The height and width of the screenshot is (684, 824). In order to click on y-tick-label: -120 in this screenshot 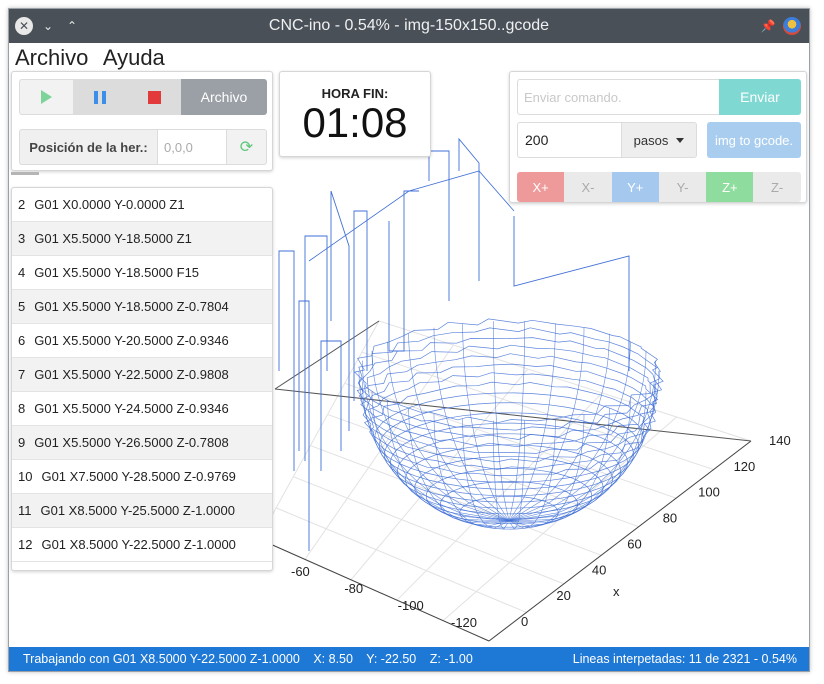, I will do `click(464, 622)`.